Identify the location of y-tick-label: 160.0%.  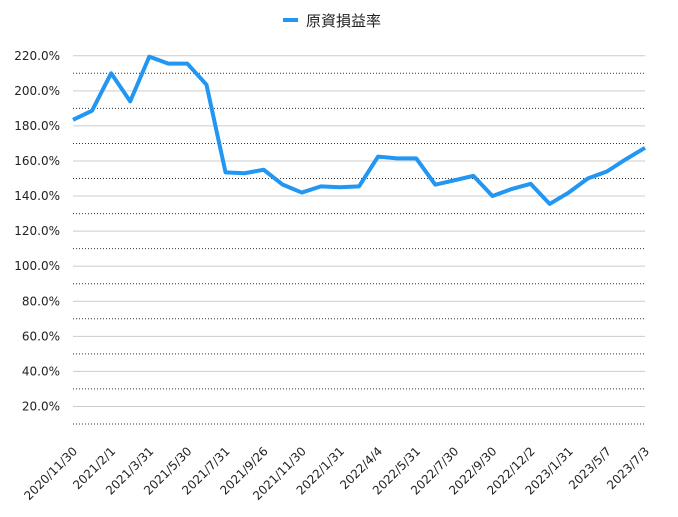
(37, 161).